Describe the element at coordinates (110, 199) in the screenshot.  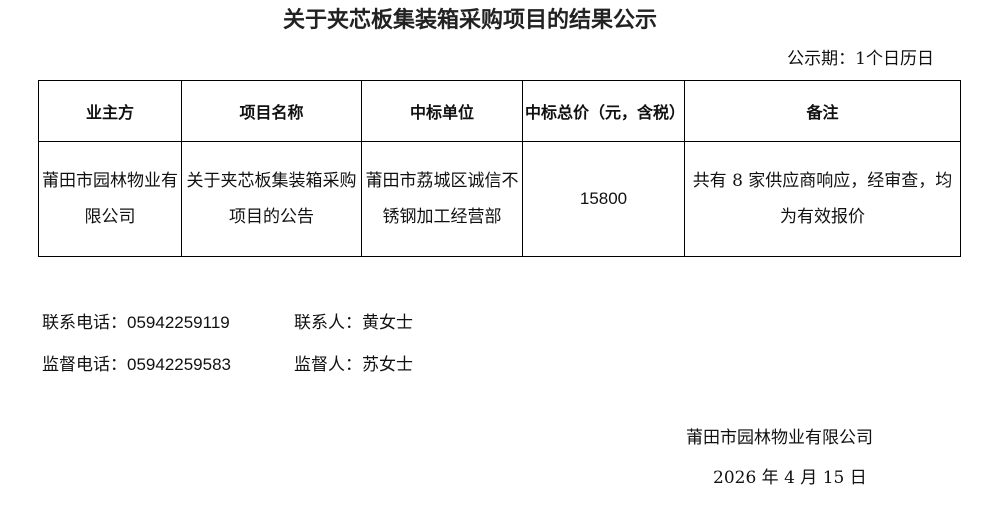
I see `cell-owner: 莆田市园林物业有限公司` at that location.